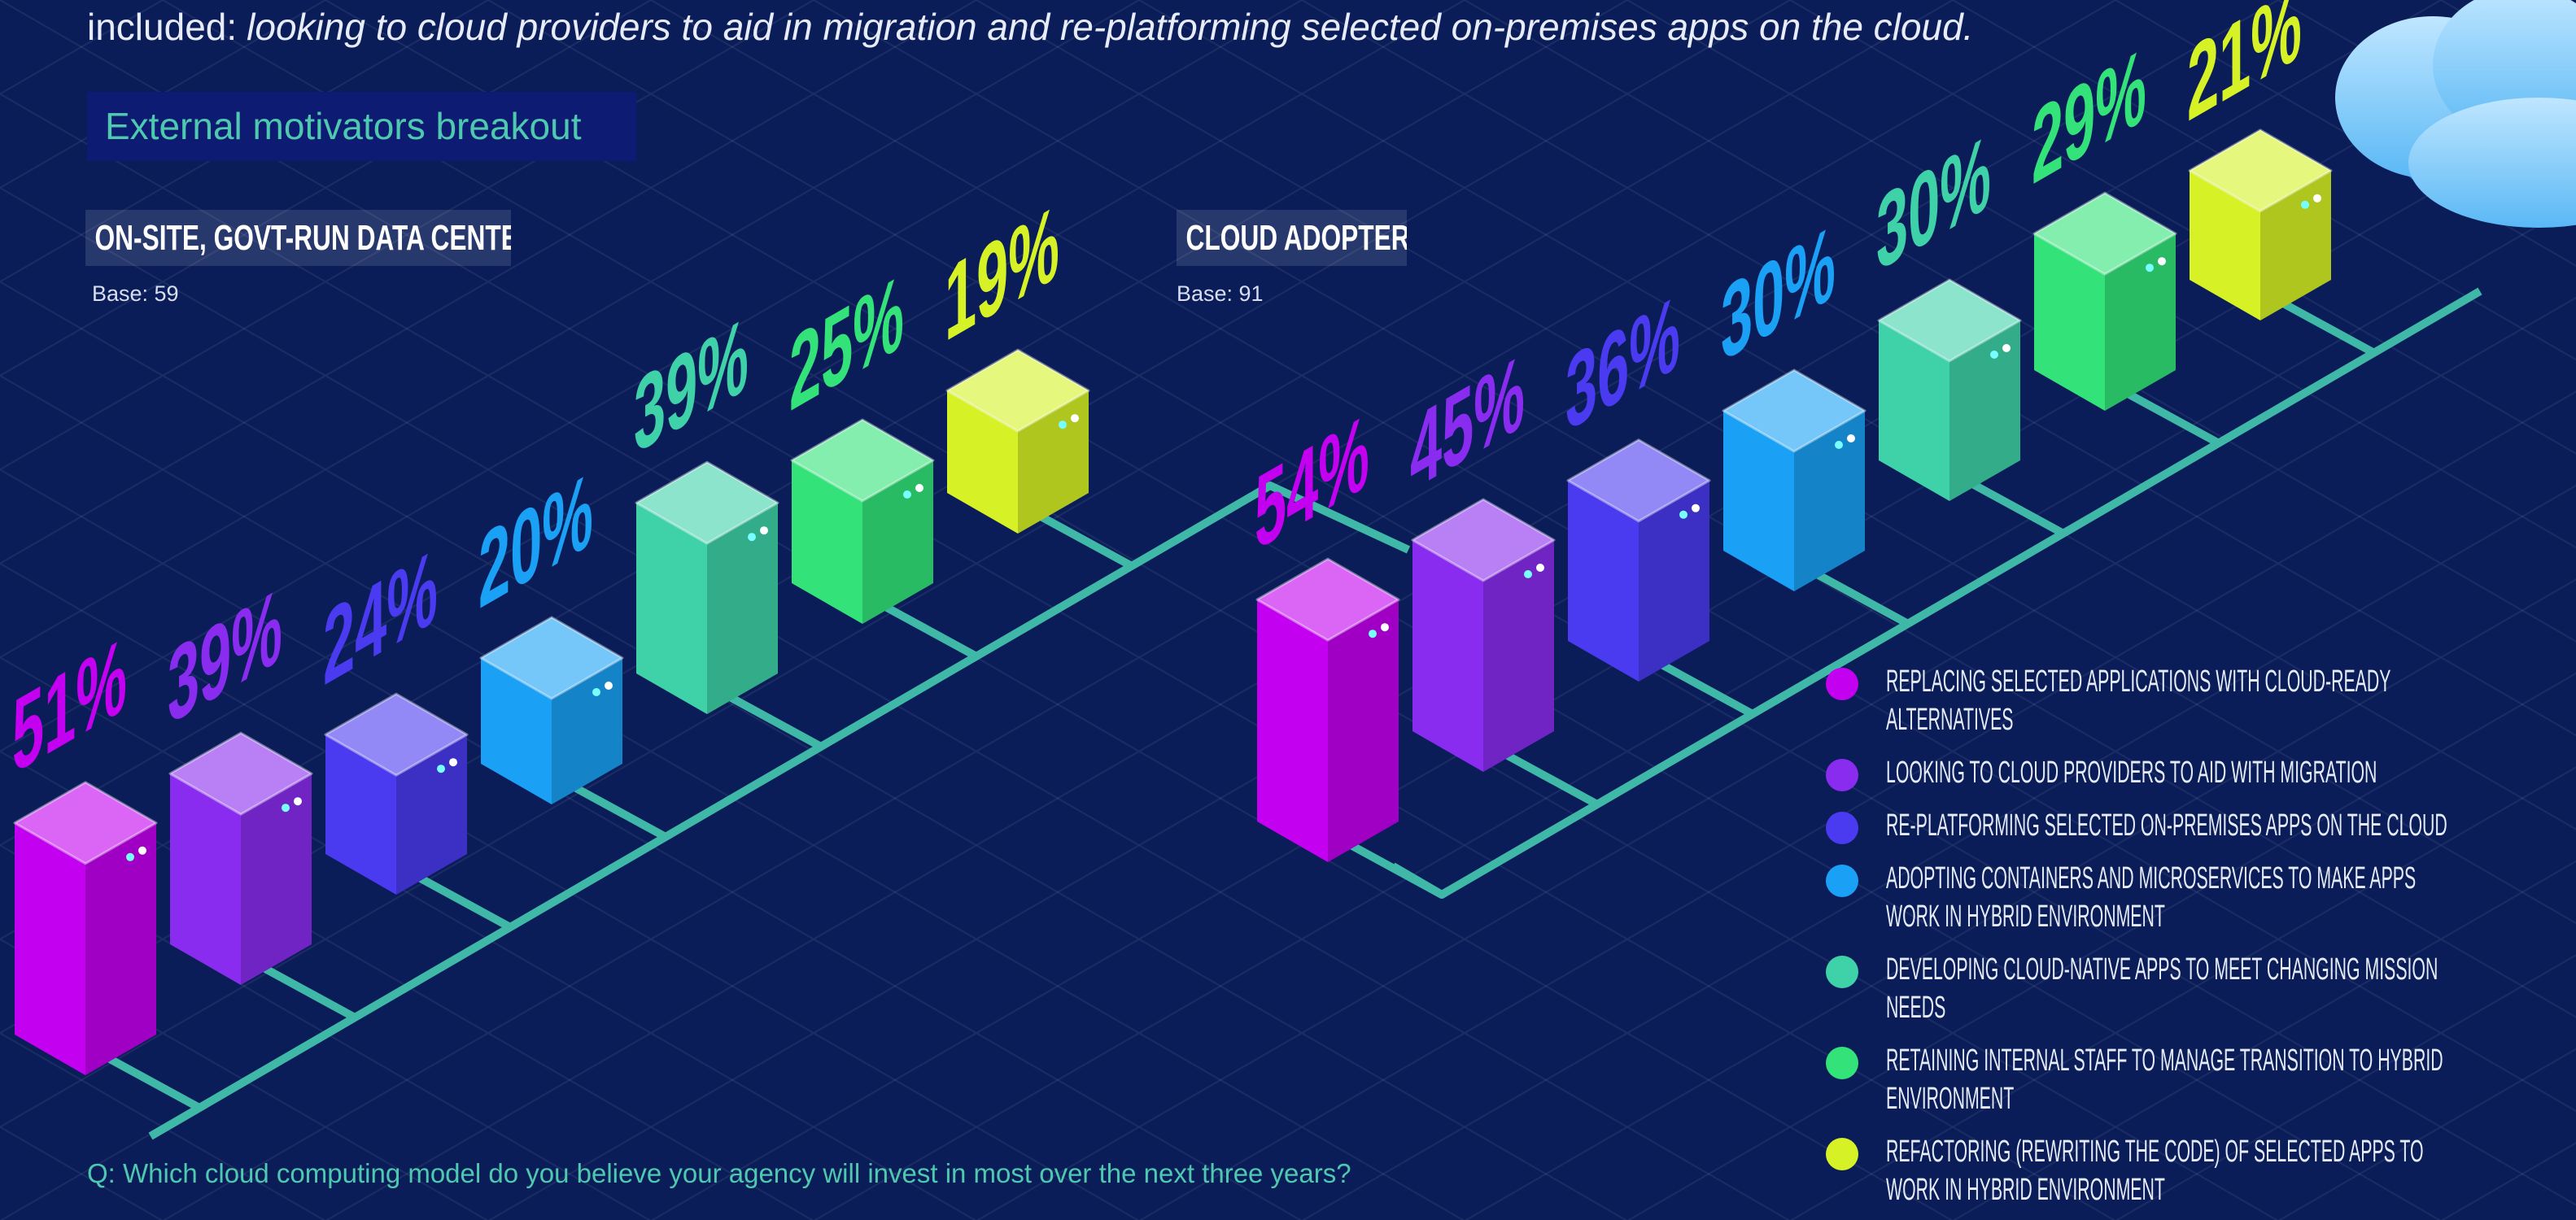 The height and width of the screenshot is (1220, 2576). What do you see at coordinates (2455, 114) in the screenshot?
I see `cloud-icon` at bounding box center [2455, 114].